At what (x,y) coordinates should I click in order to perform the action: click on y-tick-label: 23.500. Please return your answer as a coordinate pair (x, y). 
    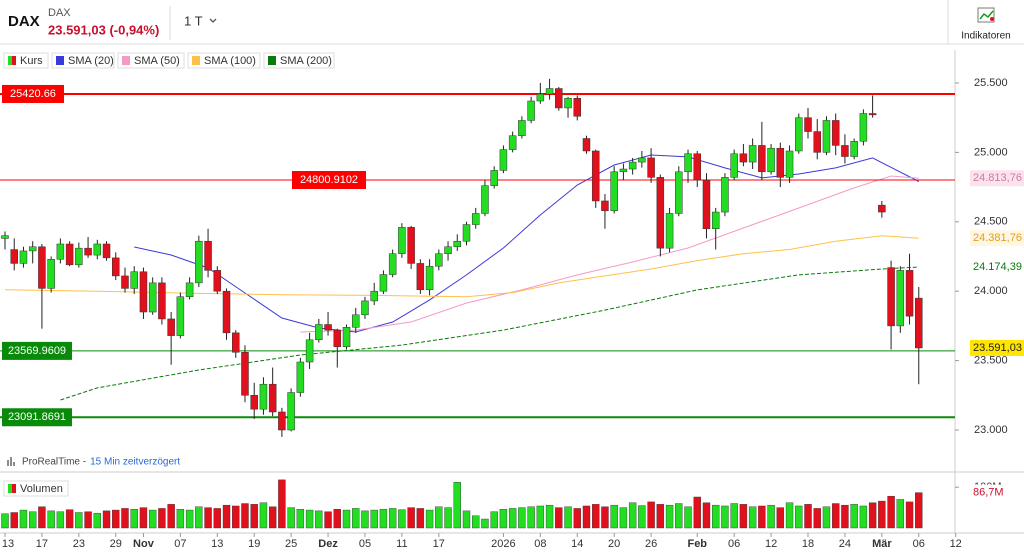
    Looking at the image, I should click on (991, 361).